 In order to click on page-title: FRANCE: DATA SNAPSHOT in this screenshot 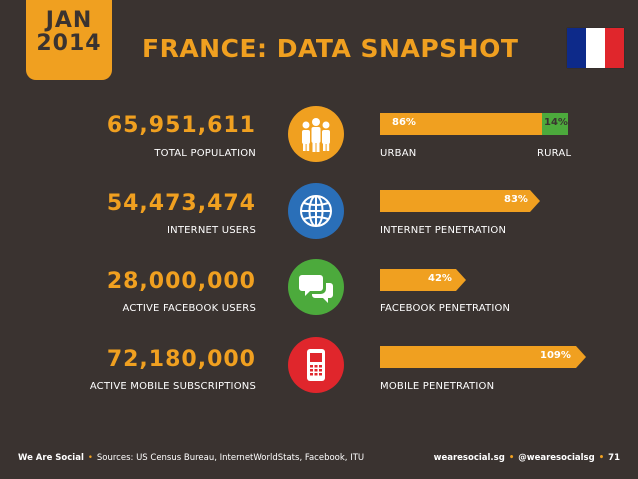, I will do `click(330, 48)`.